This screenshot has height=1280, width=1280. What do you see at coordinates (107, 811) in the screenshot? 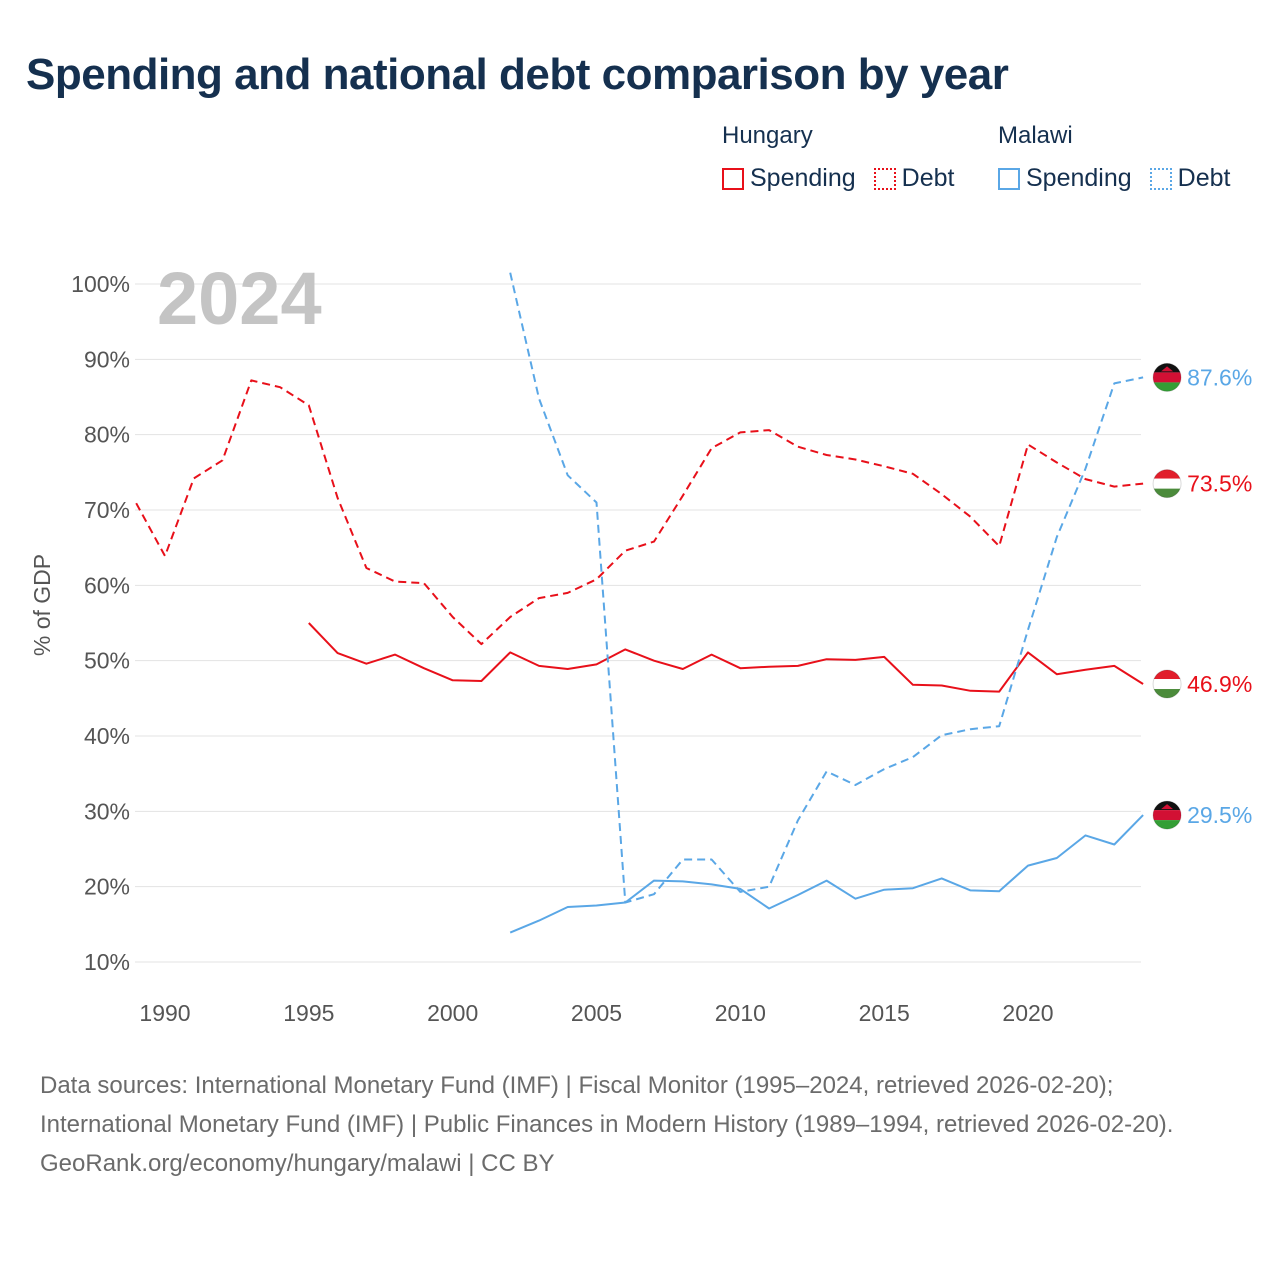
I see `y-tick-label: 30%` at bounding box center [107, 811].